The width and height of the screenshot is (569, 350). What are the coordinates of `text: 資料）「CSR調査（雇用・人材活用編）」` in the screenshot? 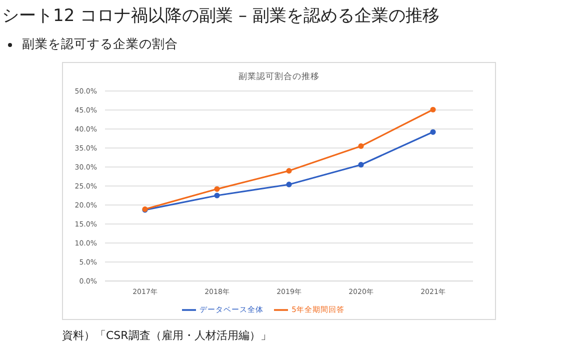 It's located at (167, 335).